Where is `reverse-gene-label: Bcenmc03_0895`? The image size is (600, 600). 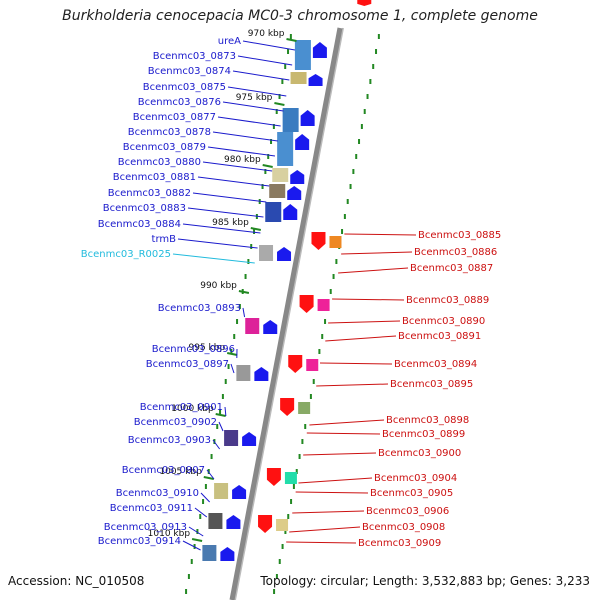
reverse-gene-label: Bcenmc03_0895 is located at coordinates (431, 384).